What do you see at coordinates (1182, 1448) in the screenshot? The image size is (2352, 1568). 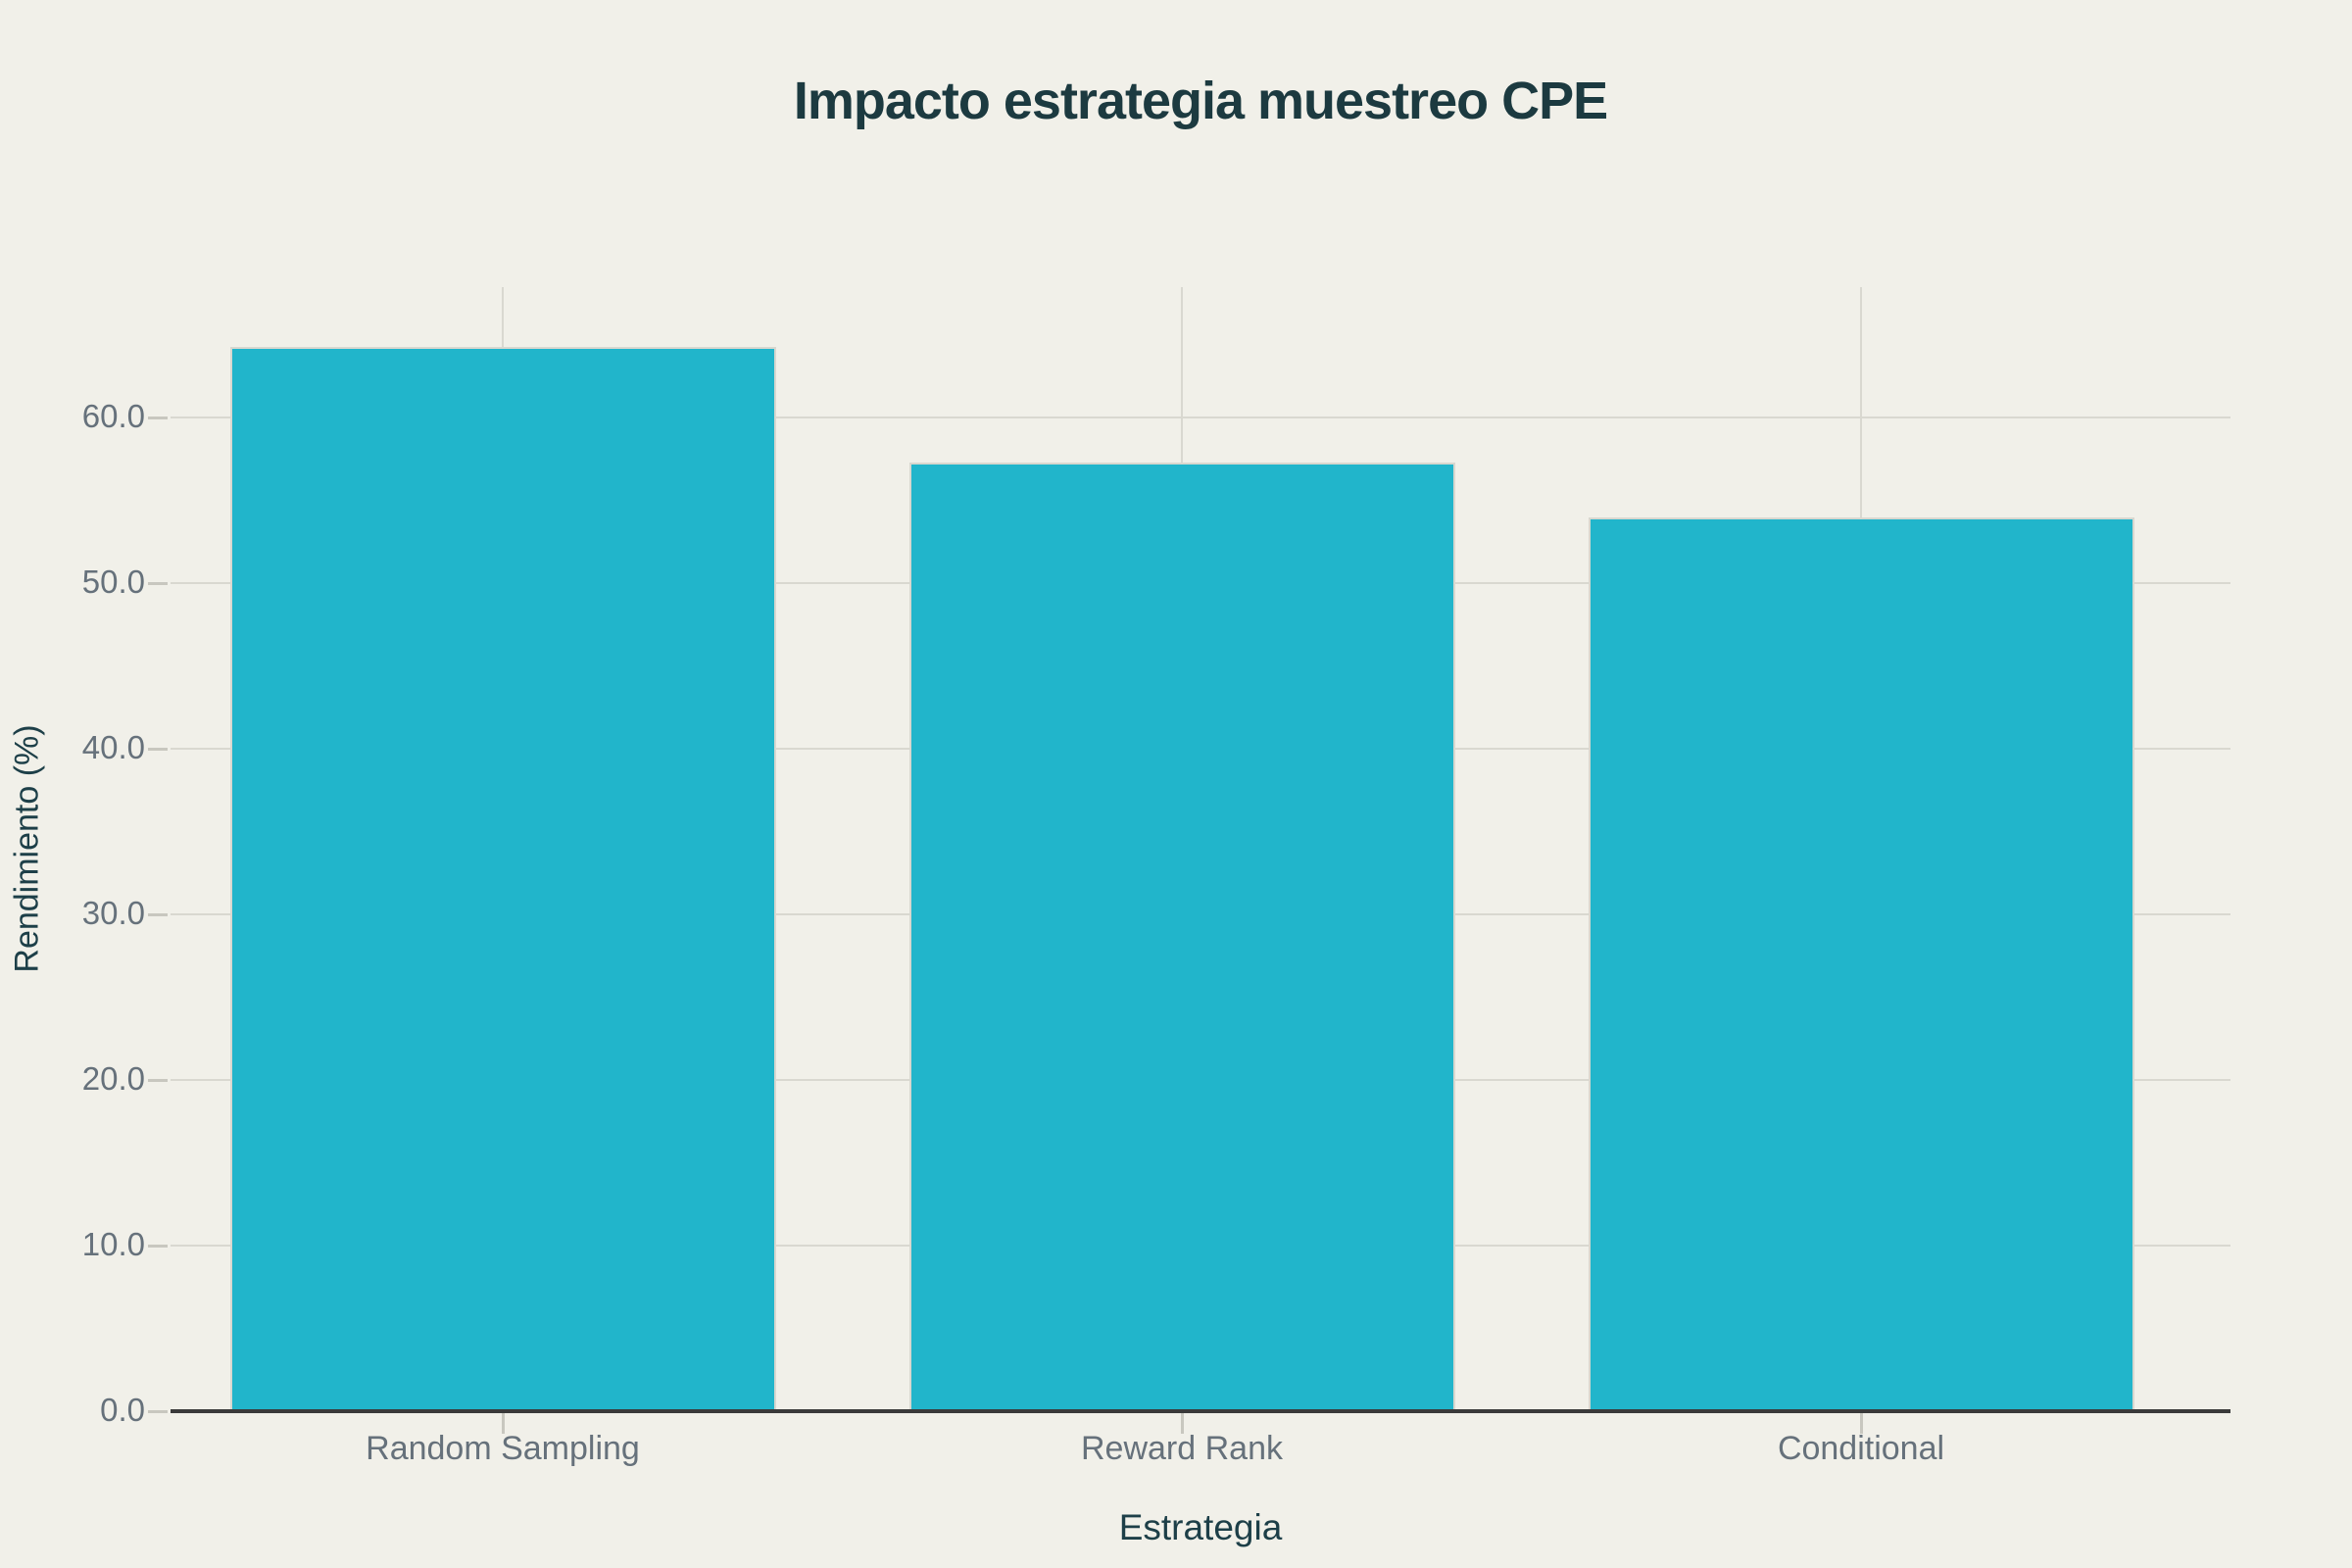 I see `x-tick-label-reward-rank: Reward Rank` at bounding box center [1182, 1448].